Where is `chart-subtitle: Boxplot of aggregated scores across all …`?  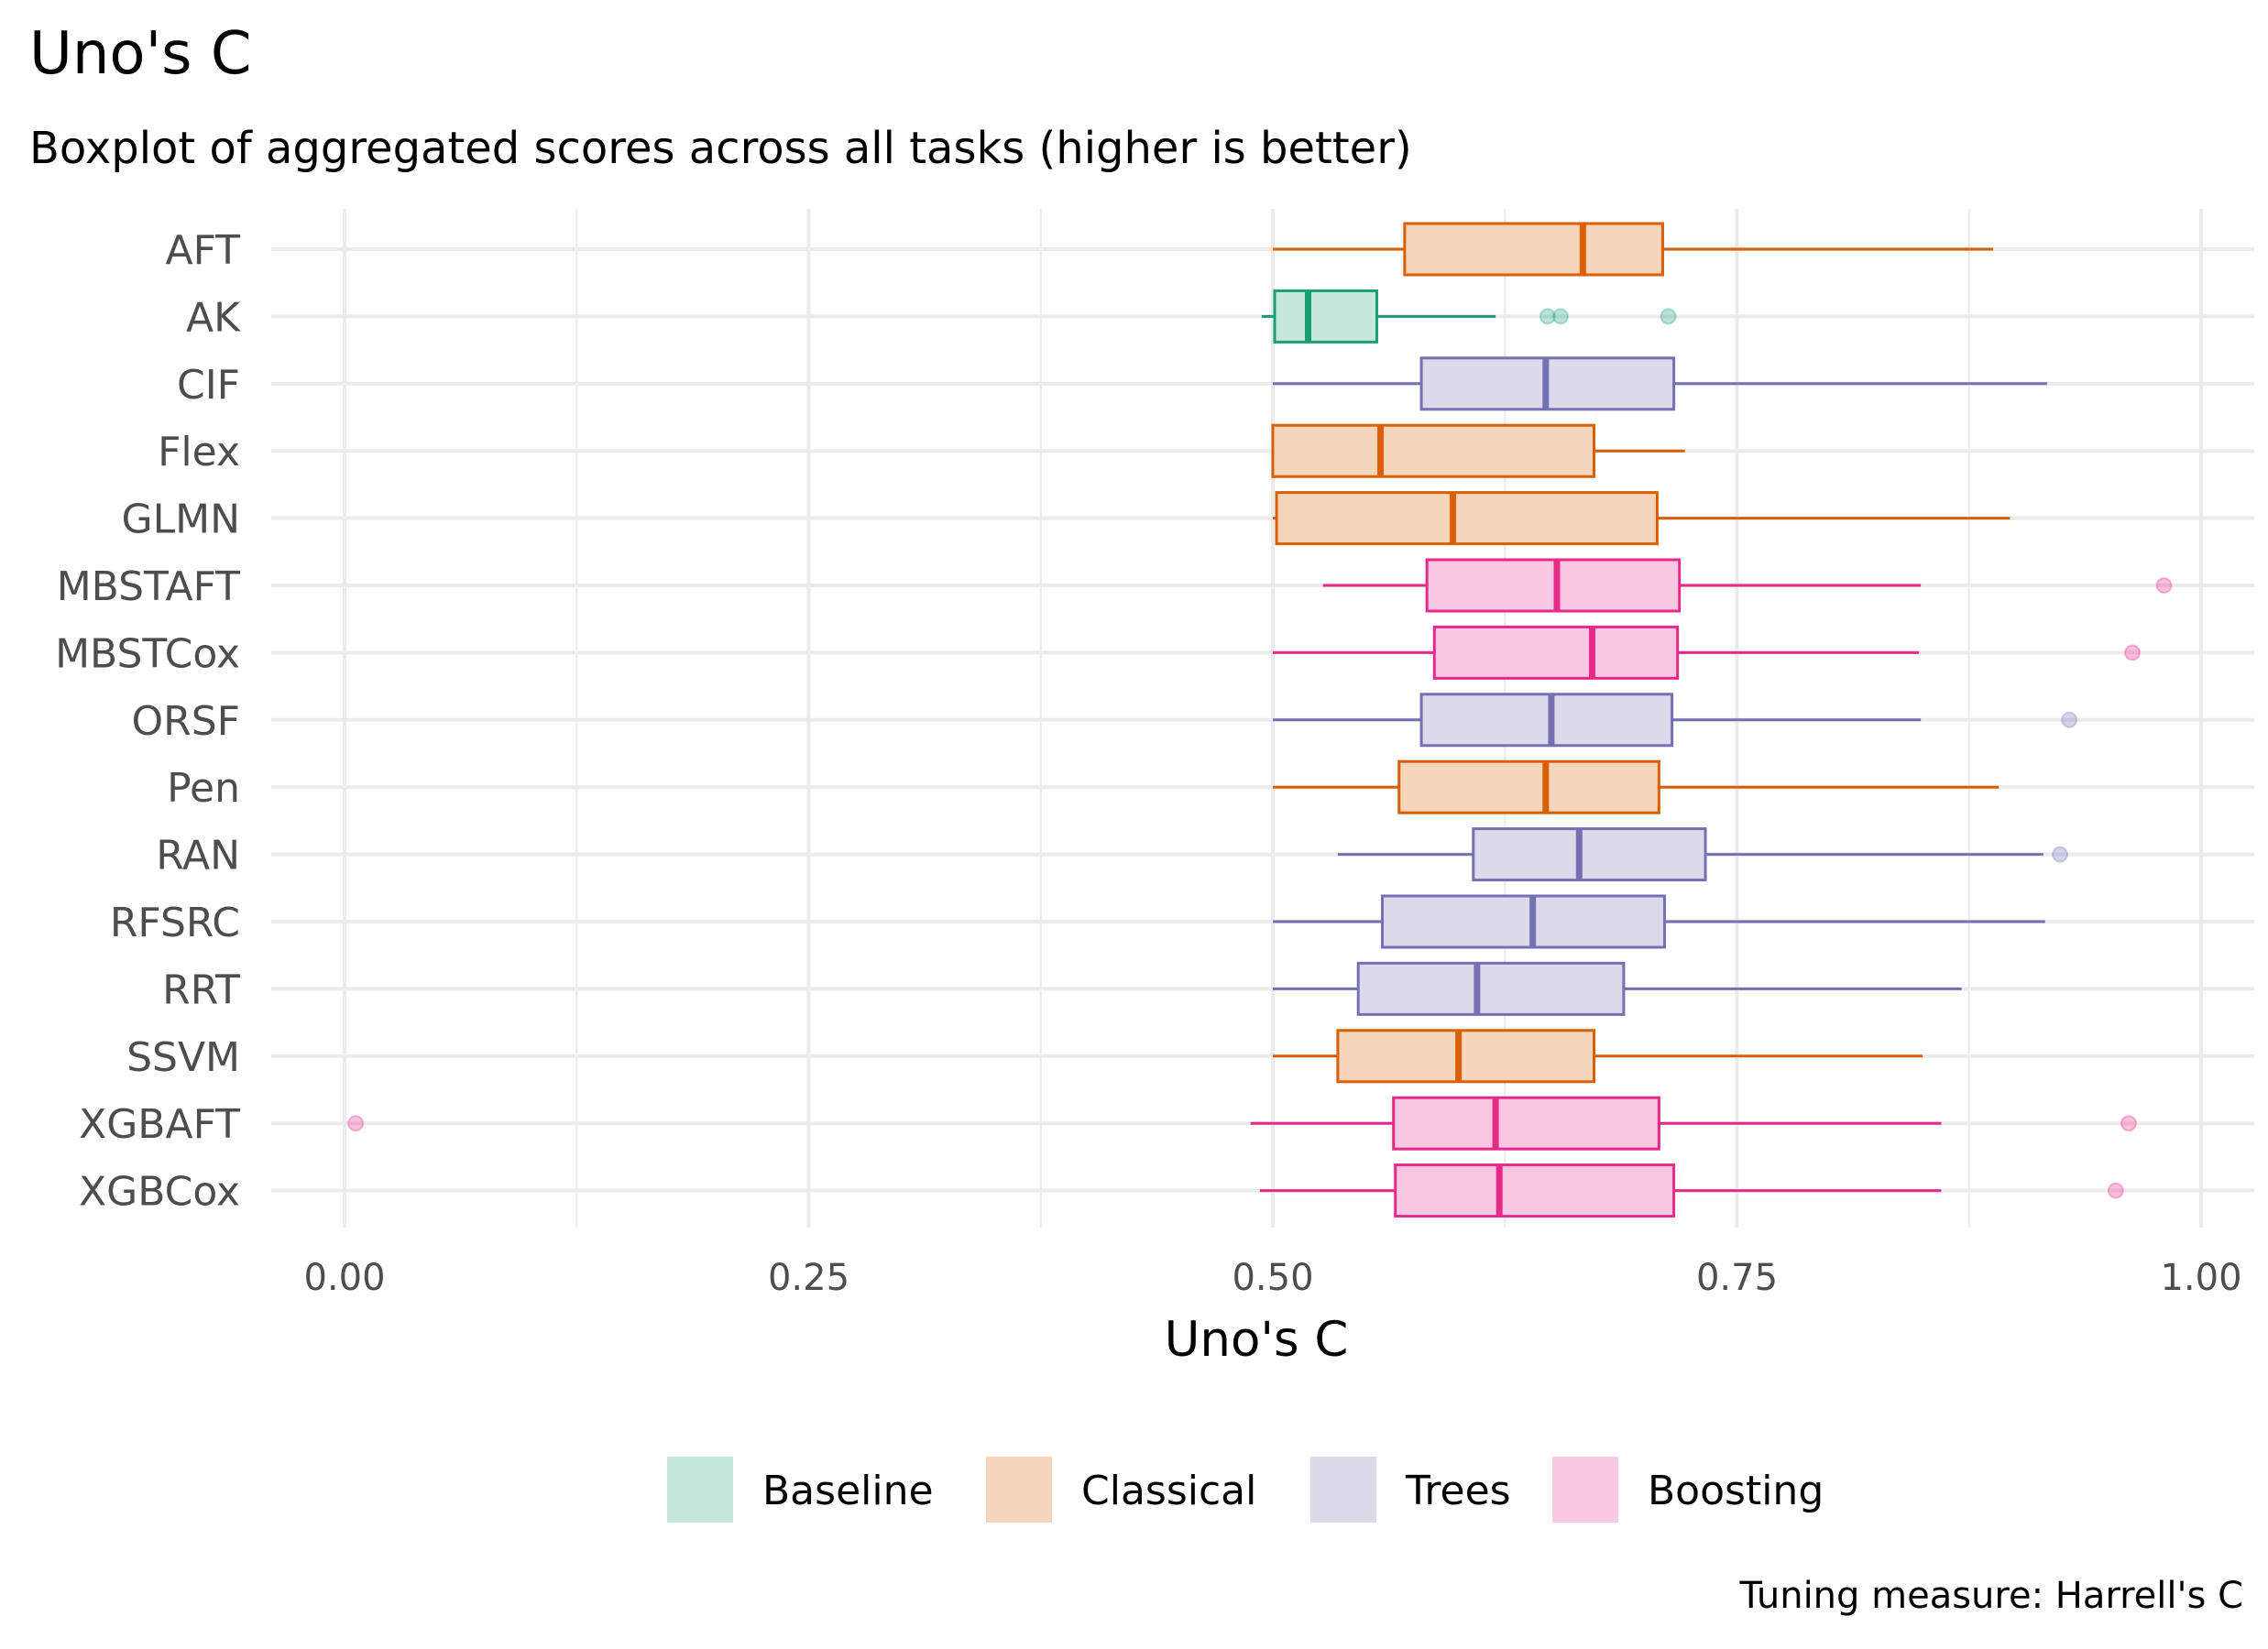 chart-subtitle: Boxplot of aggregated scores across all … is located at coordinates (720, 148).